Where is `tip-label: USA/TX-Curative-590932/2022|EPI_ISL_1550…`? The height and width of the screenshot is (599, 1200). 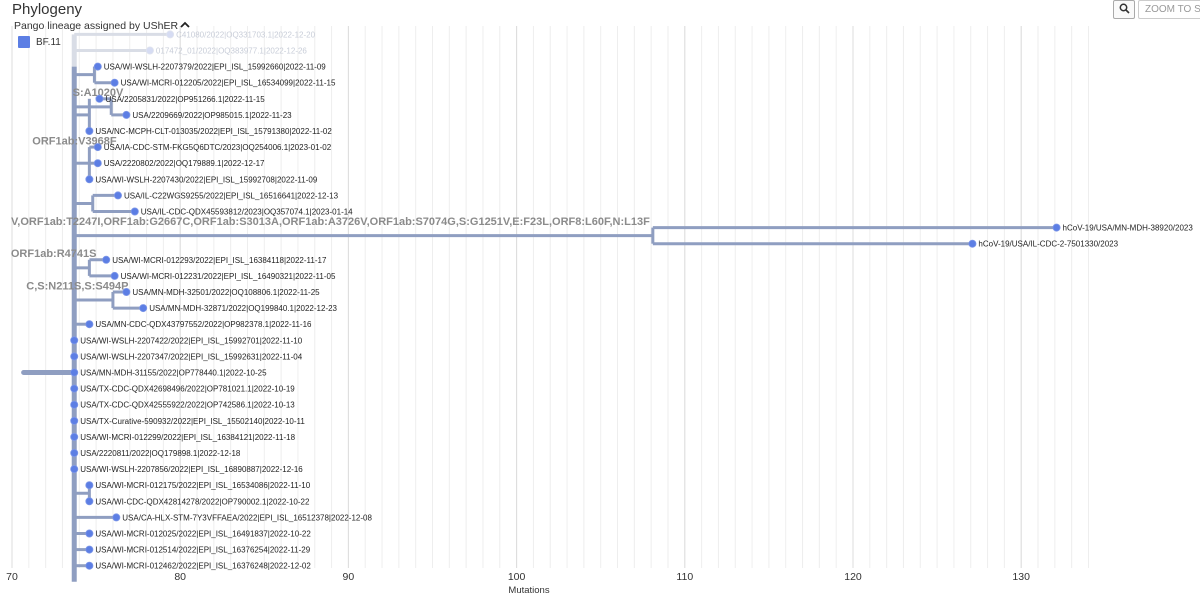
tip-label: USA/TX-Curative-590932/2022|EPI_ISL_1550… is located at coordinates (192, 421).